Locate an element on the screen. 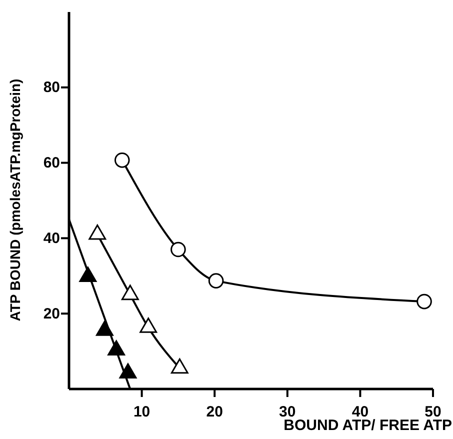 This screenshot has height=439, width=453. x-tick-label: 20 is located at coordinates (214, 412).